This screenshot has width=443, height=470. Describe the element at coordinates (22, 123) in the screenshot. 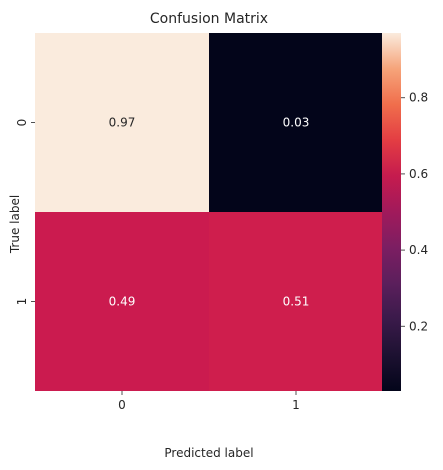

I see `y-tick-label-0: 0` at that location.